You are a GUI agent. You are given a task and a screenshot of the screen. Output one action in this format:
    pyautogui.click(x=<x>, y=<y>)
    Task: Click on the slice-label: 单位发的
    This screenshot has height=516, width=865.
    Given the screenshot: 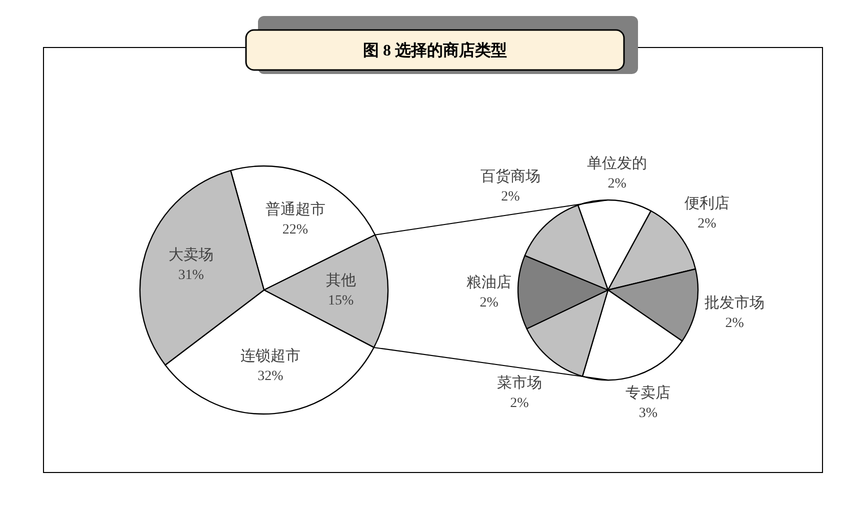 What is the action you would take?
    pyautogui.click(x=617, y=163)
    